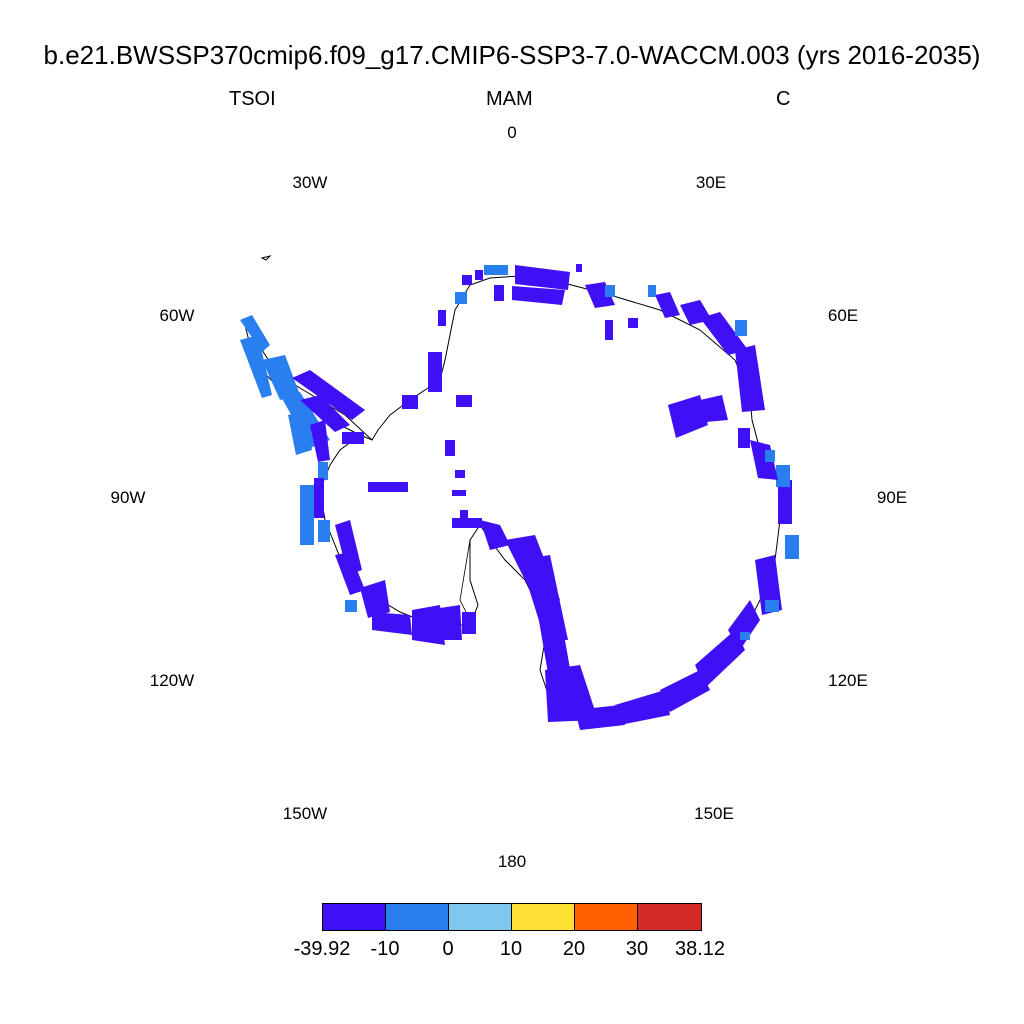 This screenshot has height=1024, width=1024. Describe the element at coordinates (509, 99) in the screenshot. I see `season-label: MAM` at that location.